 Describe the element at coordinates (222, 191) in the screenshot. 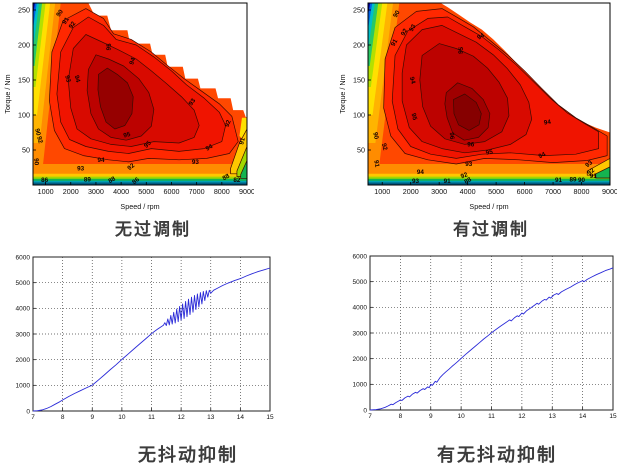

I see `svg-text: 8000` at that location.